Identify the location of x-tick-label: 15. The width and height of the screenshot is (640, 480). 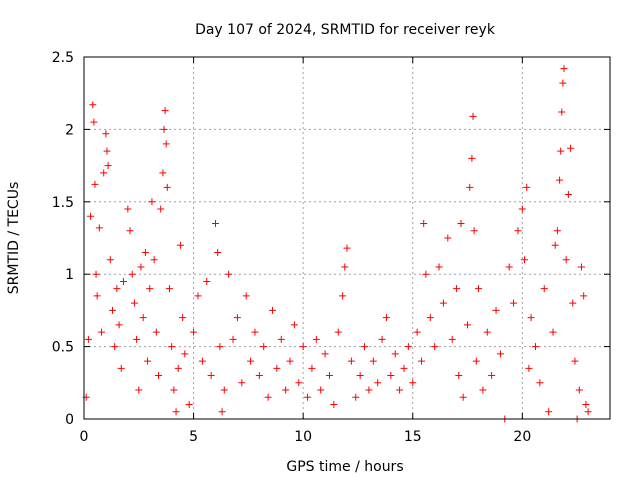
(413, 437).